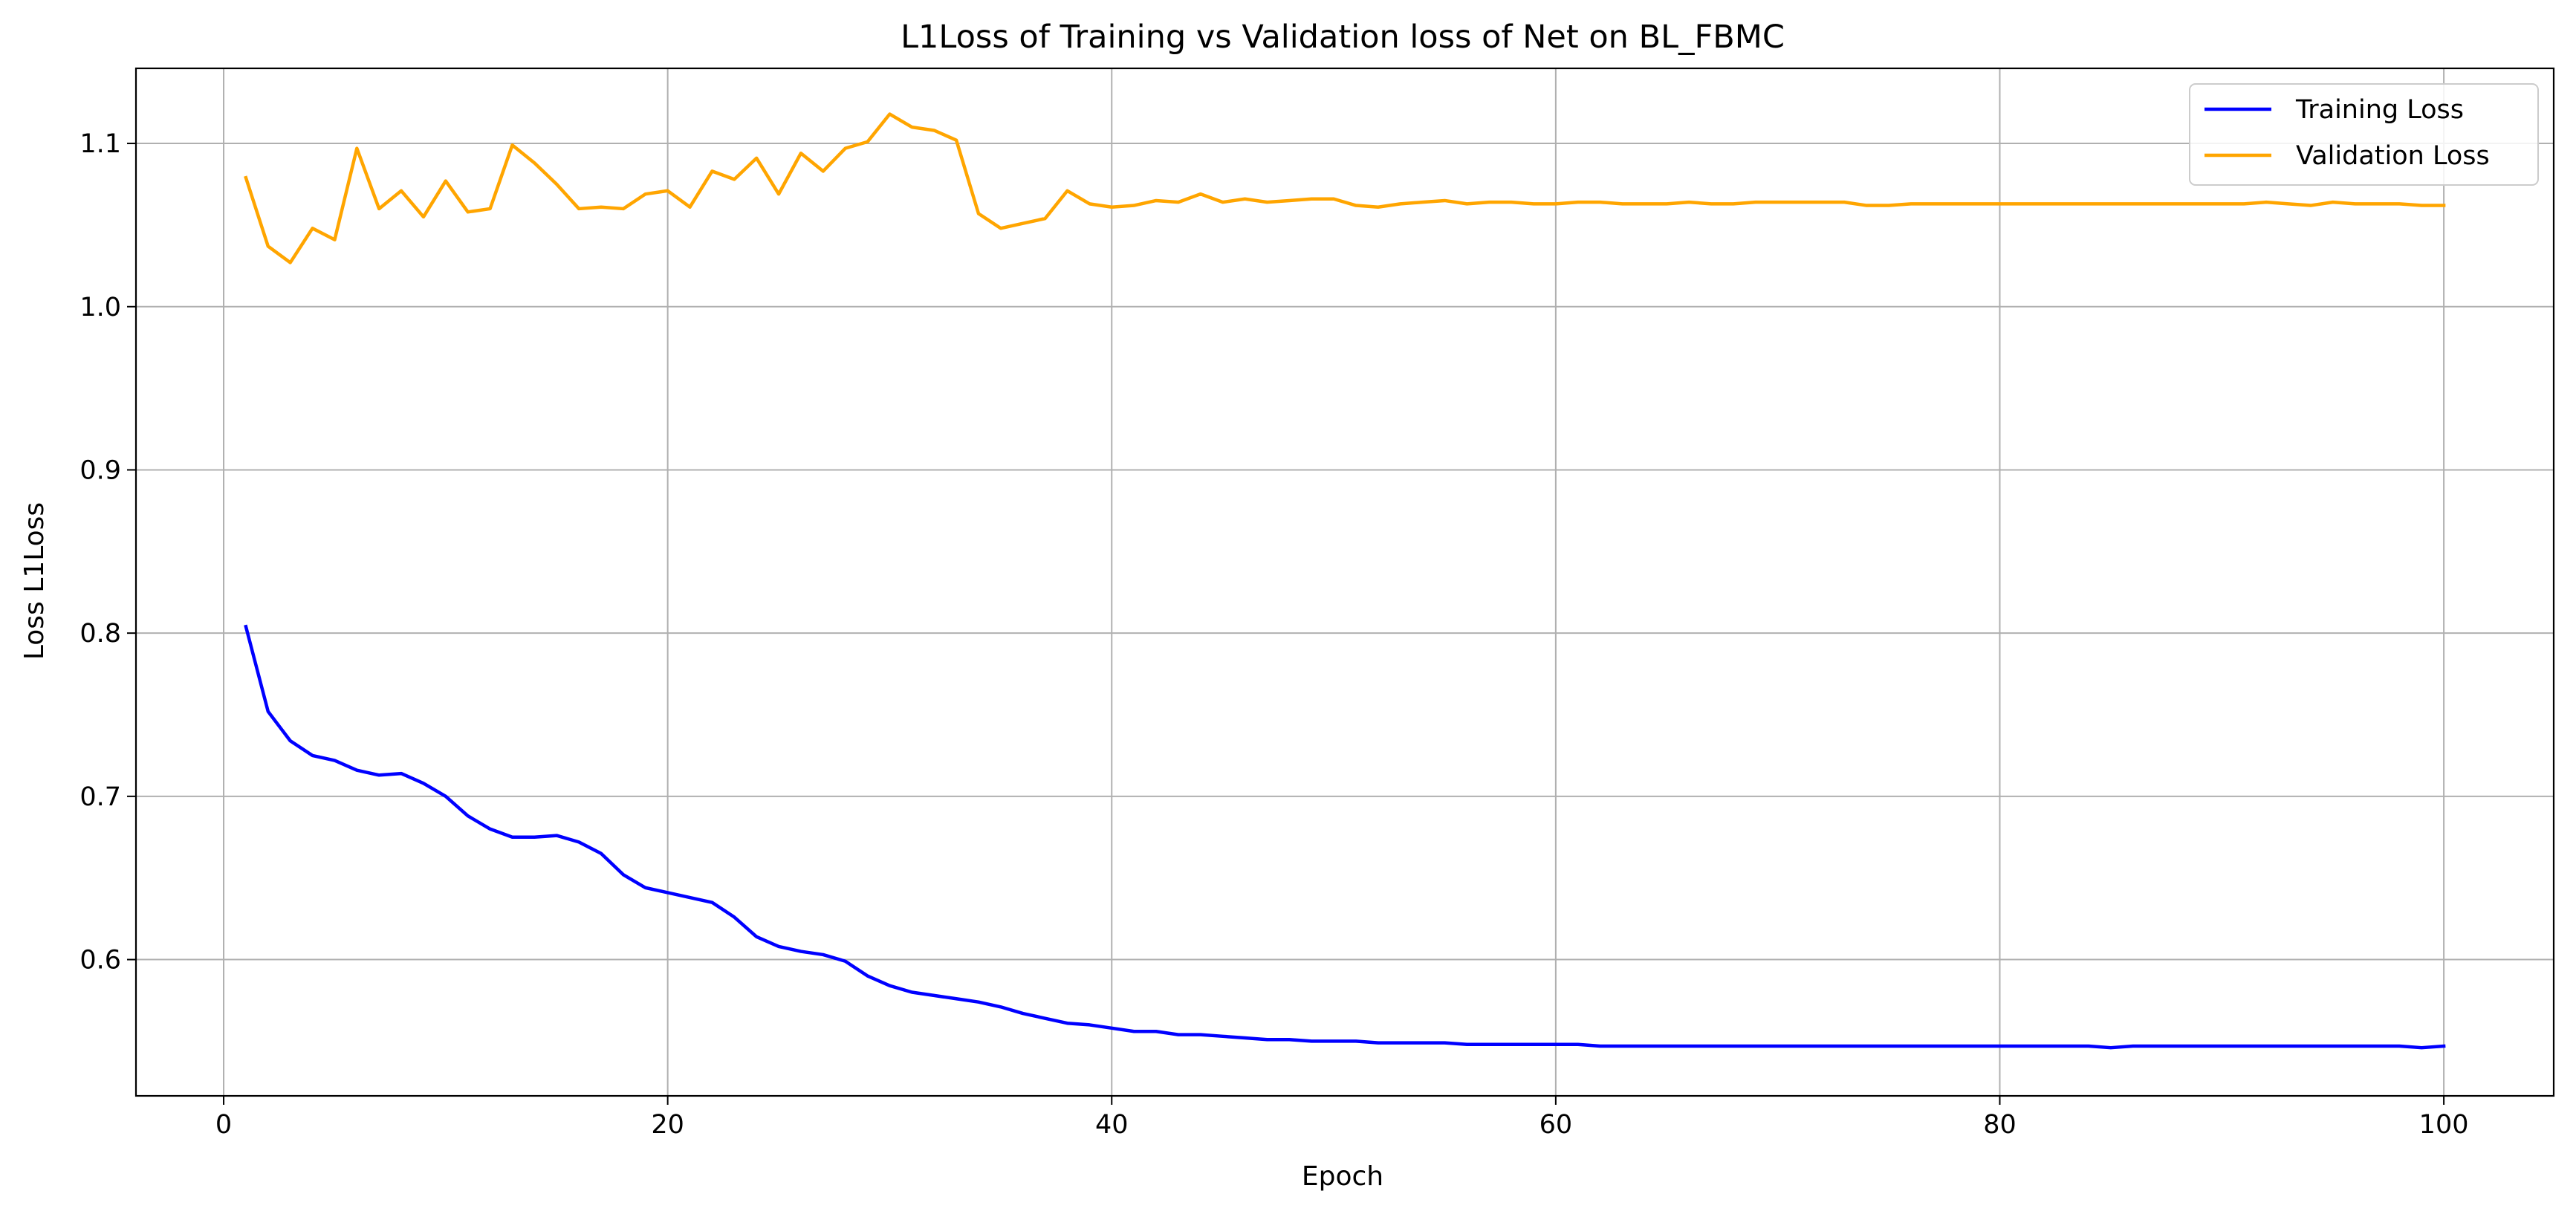  I want to click on legend-box, so click(2364, 134).